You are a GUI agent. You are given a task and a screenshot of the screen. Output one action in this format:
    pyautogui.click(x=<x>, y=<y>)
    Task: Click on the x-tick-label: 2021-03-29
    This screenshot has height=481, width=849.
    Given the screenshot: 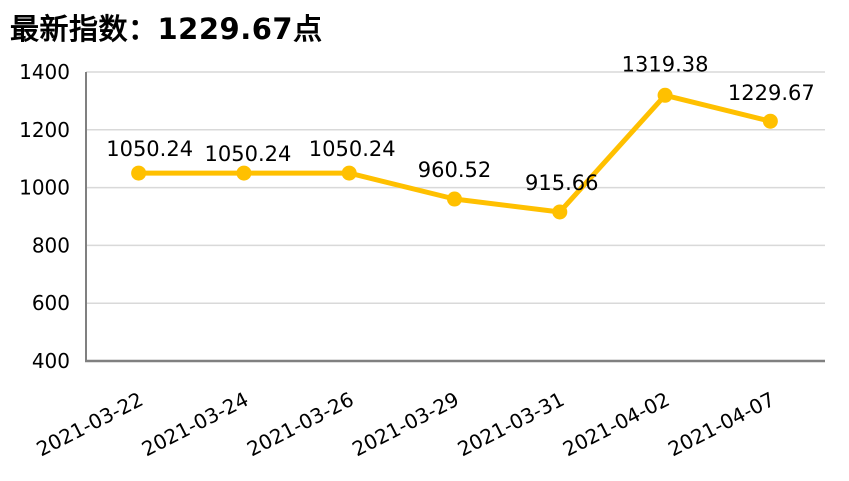 What is the action you would take?
    pyautogui.click(x=405, y=424)
    